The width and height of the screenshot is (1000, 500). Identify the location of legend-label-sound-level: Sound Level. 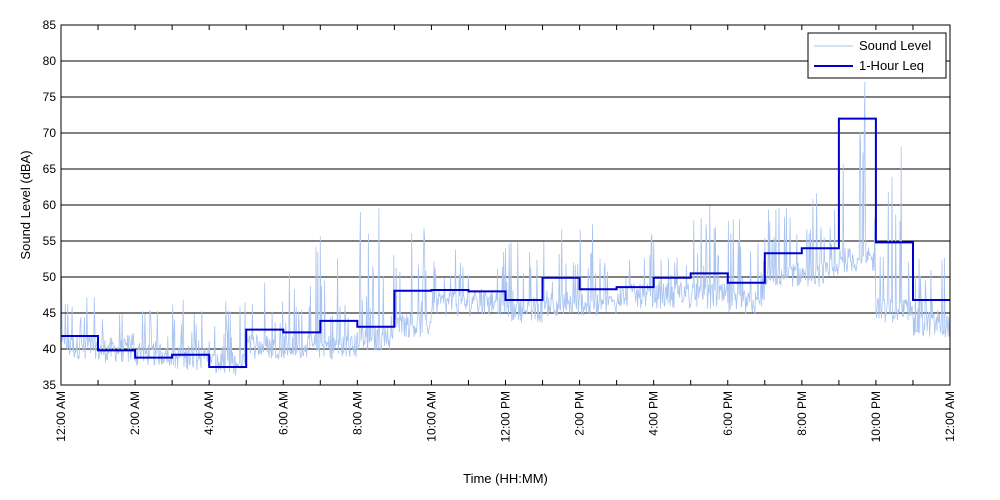
(895, 45).